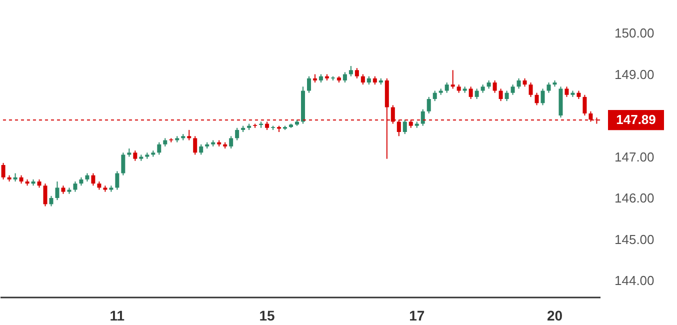 Image resolution: width=677 pixels, height=325 pixels. What do you see at coordinates (634, 280) in the screenshot?
I see `y-tick-label: 144.00` at bounding box center [634, 280].